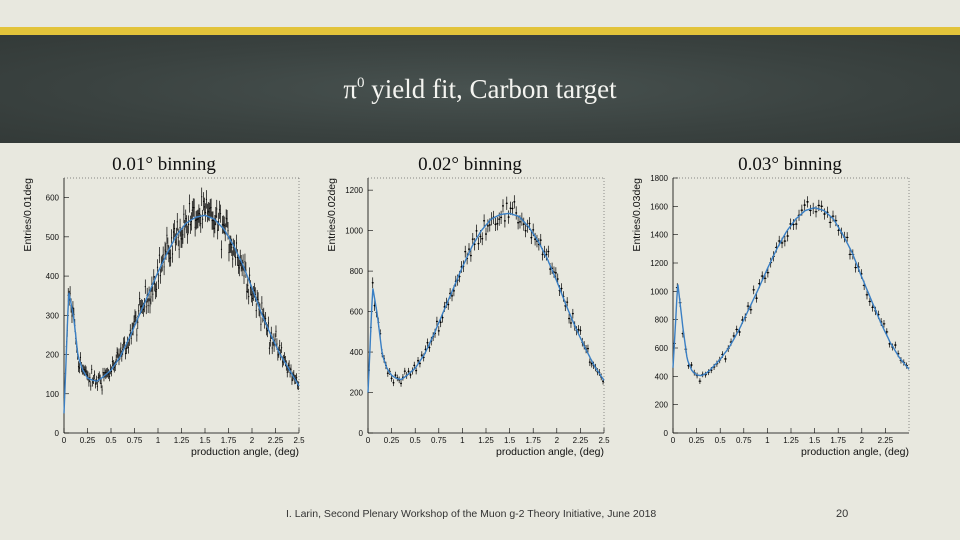 The width and height of the screenshot is (960, 540). Describe the element at coordinates (815, 440) in the screenshot. I see `plot3-xtick-label: 1.5` at that location.